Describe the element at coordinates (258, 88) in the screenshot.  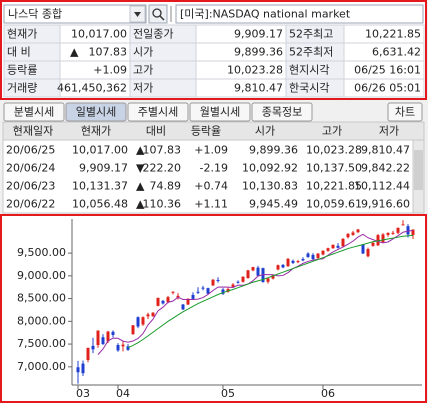
I see `quote-value: 9,810.47` at that location.